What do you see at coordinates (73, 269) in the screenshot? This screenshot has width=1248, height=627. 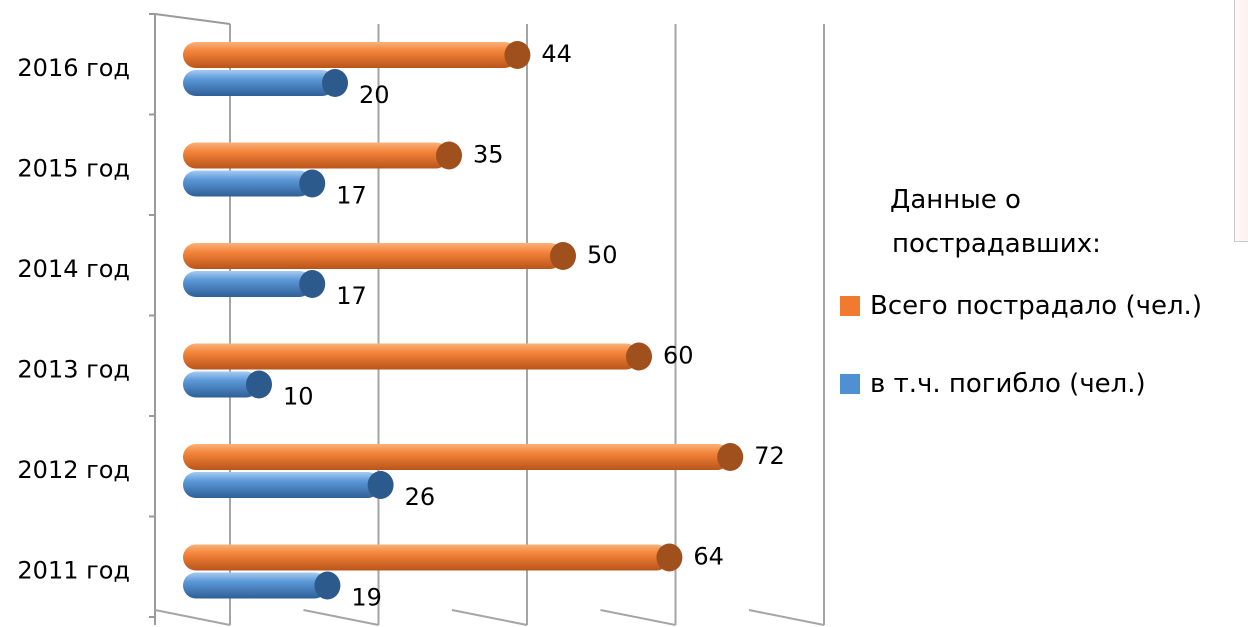 I see `category-label: 2014 год` at bounding box center [73, 269].